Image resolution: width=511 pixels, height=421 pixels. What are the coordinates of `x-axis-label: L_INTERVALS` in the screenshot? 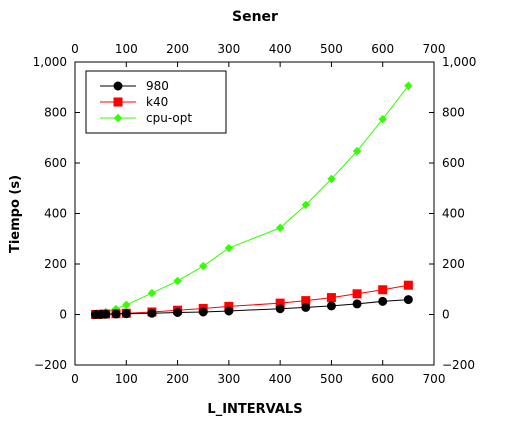 It's located at (254, 409).